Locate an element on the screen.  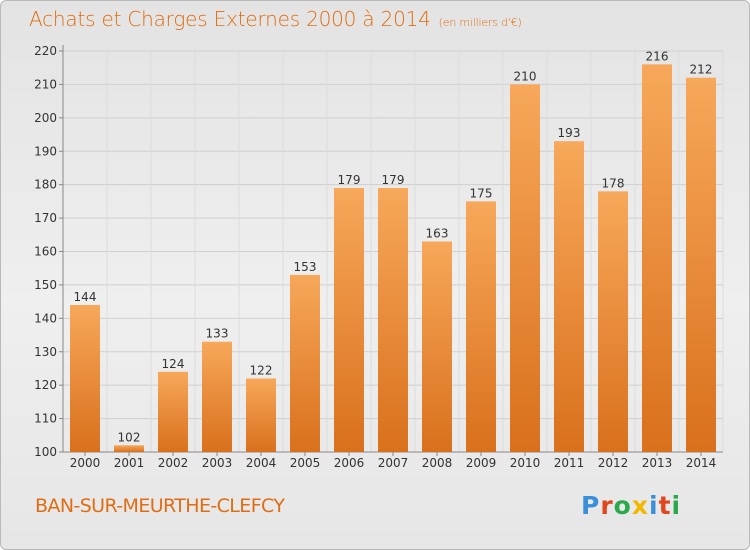
bar-2000 is located at coordinates (85, 378).